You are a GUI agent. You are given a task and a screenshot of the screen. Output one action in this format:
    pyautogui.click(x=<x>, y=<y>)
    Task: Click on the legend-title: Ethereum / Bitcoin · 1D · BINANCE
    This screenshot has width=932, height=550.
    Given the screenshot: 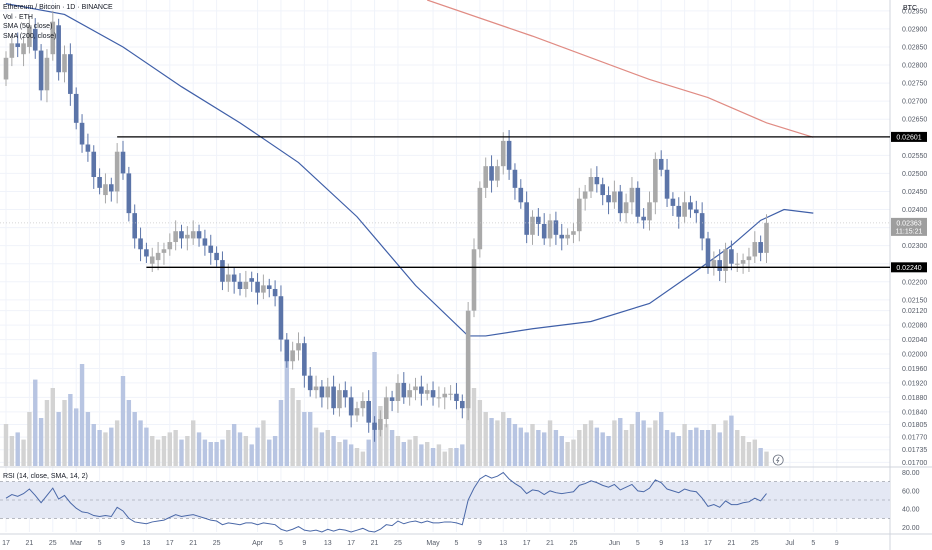 What is the action you would take?
    pyautogui.click(x=58, y=7)
    